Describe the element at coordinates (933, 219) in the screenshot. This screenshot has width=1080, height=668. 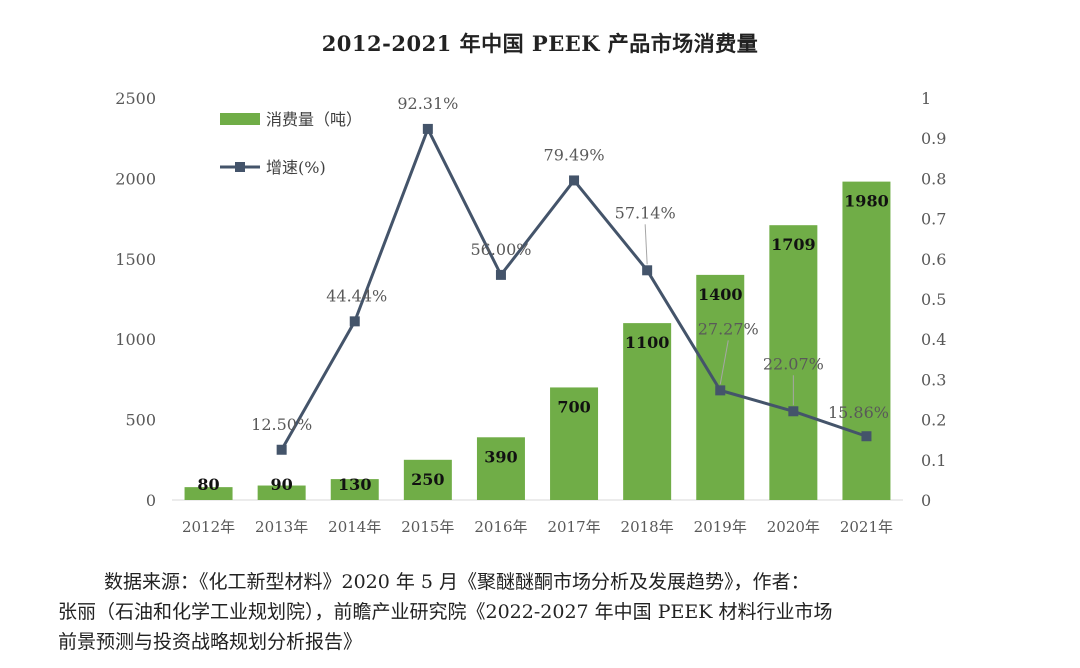
I see `y-right-tick-label: 0.7` at that location.